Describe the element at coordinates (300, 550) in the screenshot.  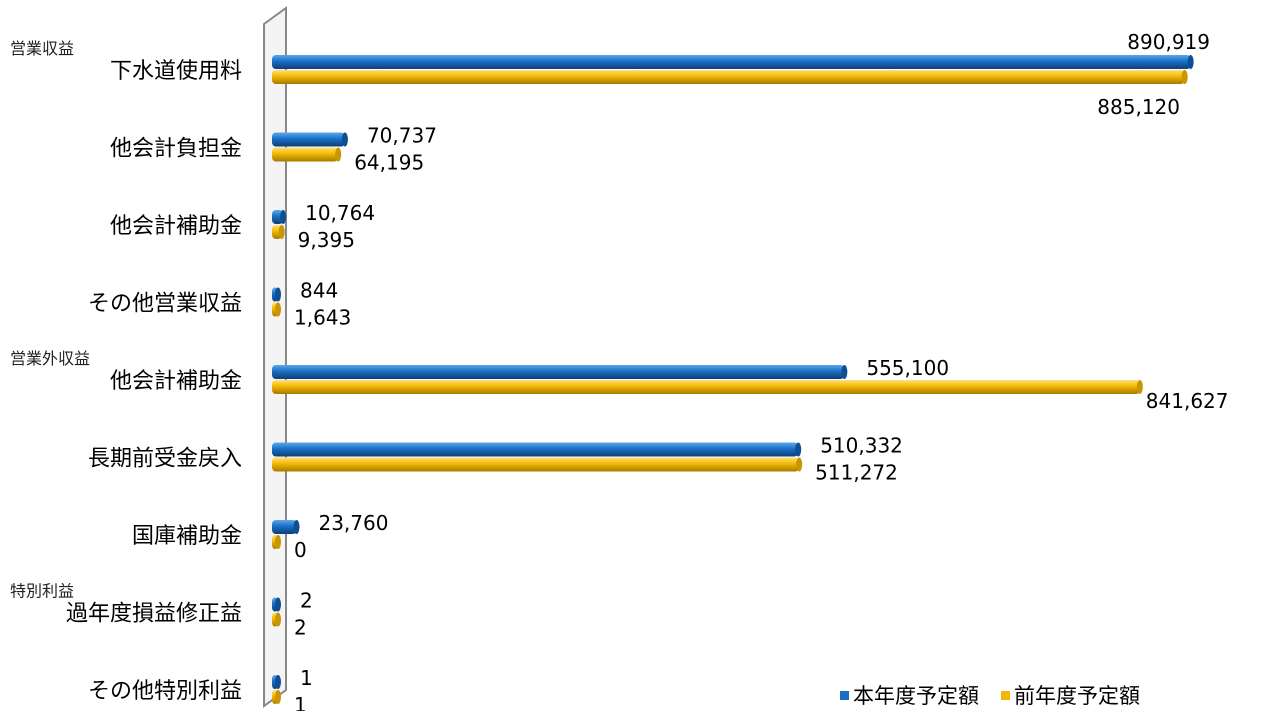
I see `data-label: 0` at that location.